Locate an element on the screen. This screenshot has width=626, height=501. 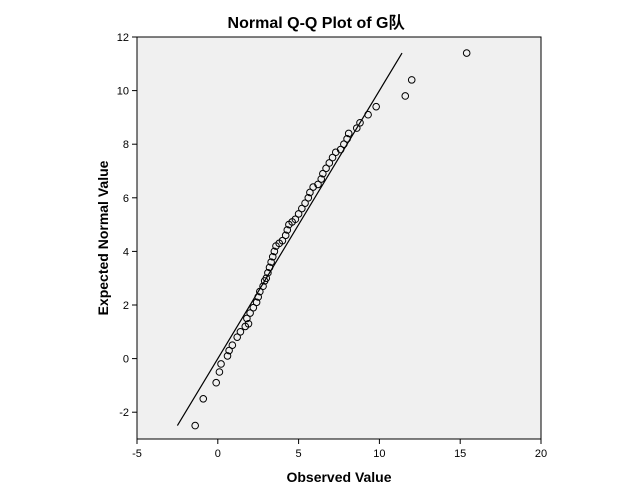
y-axis: -2 0 2 4 6 8 10 12 is located at coordinates (127, 225).